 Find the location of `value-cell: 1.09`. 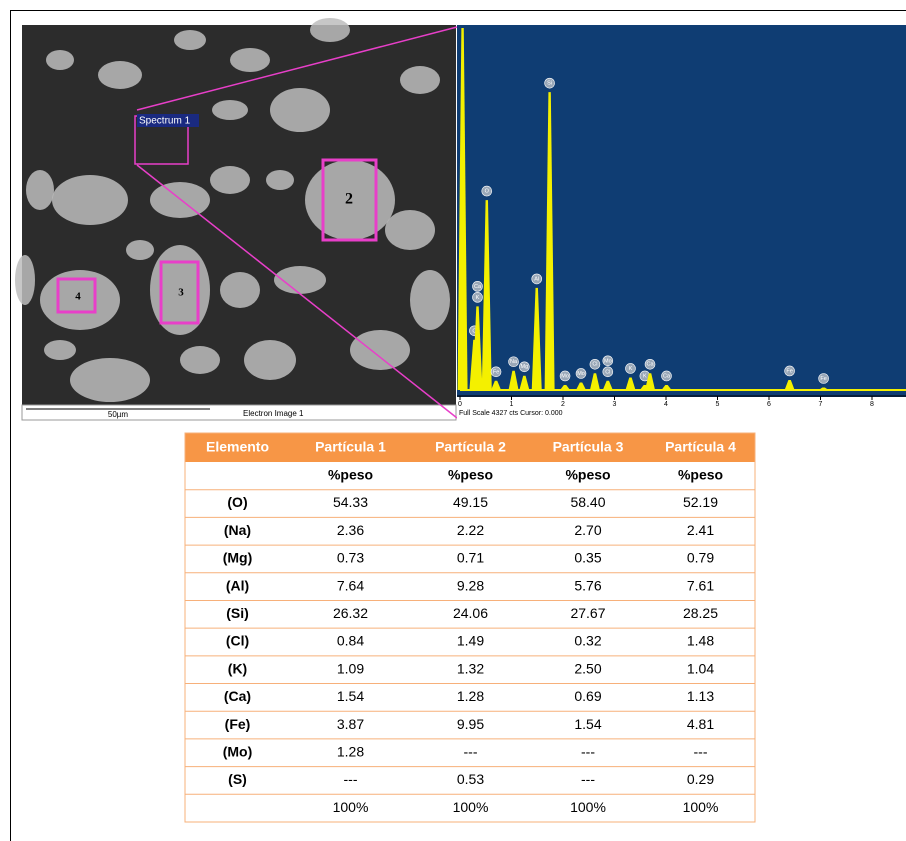

value-cell: 1.09 is located at coordinates (350, 668).